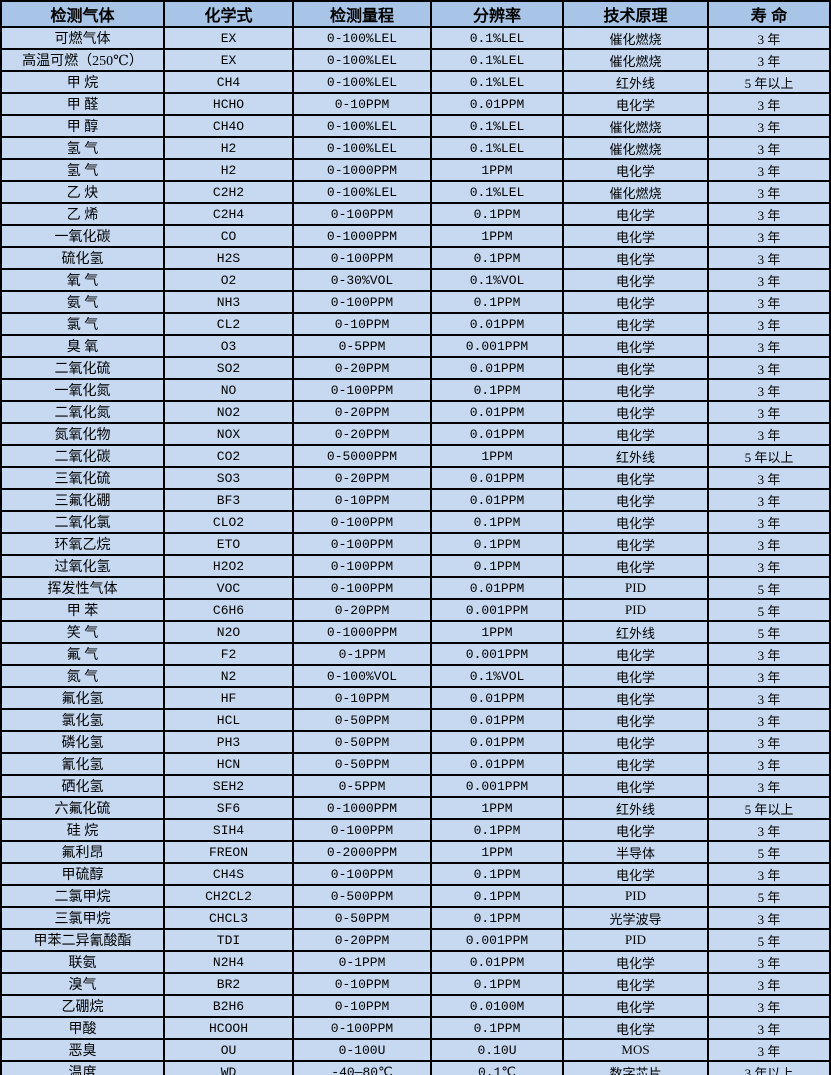  What do you see at coordinates (82, 148) in the screenshot?
I see `table-cell: 氢 气` at bounding box center [82, 148].